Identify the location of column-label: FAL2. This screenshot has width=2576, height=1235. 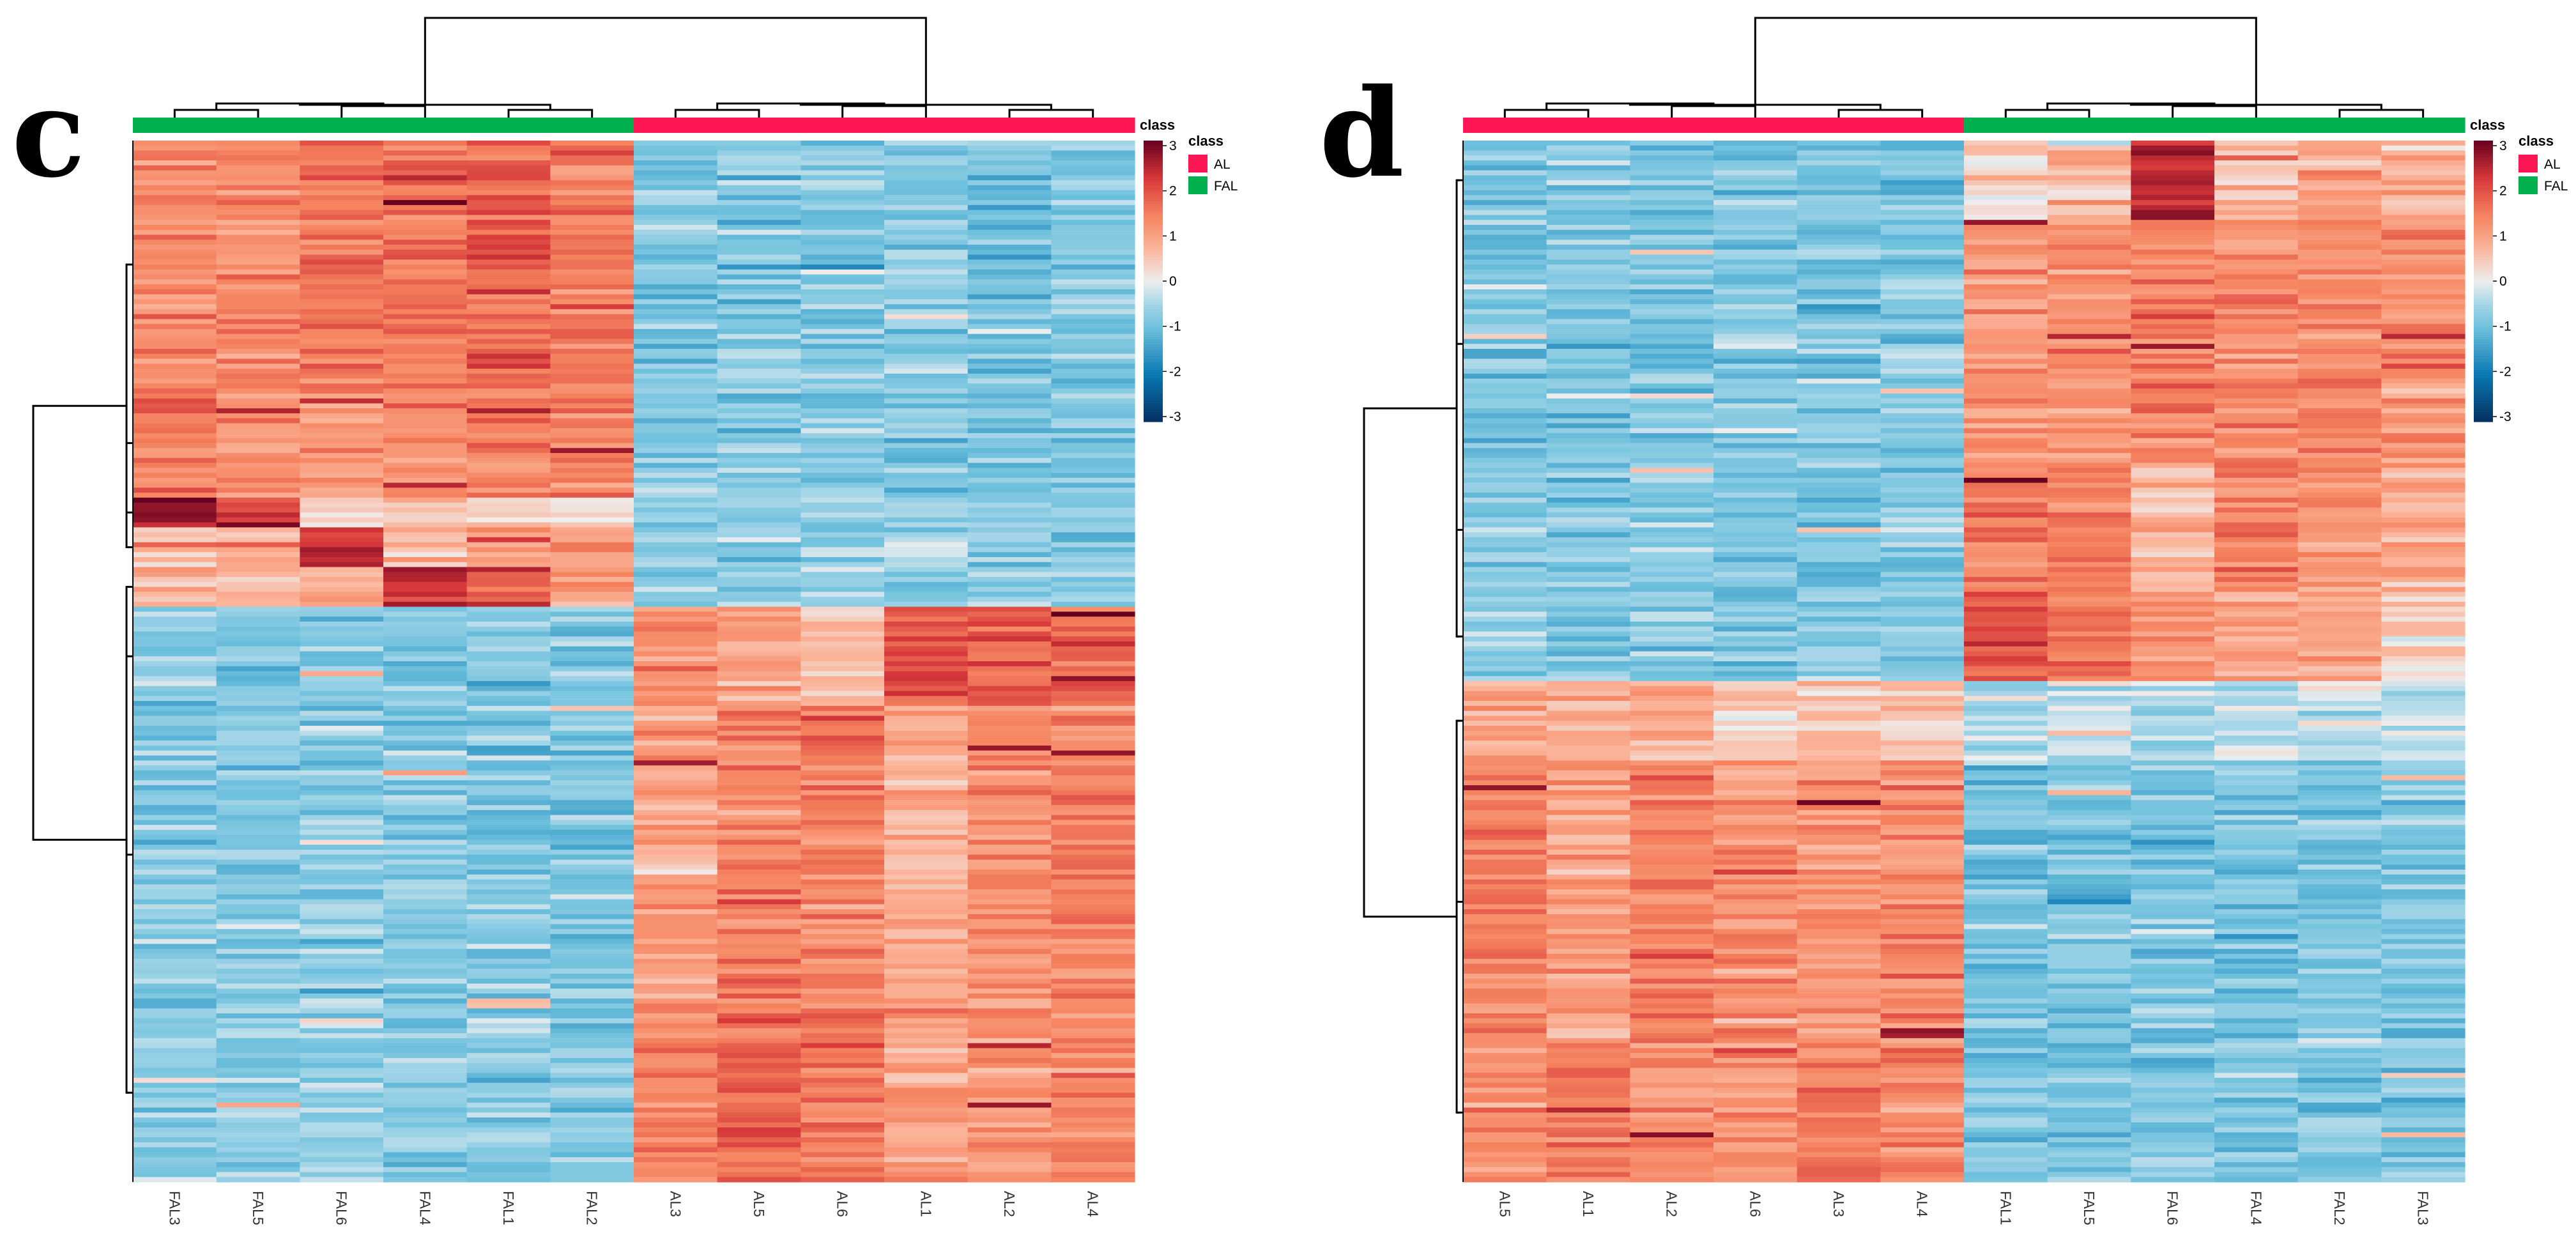
(592, 1208).